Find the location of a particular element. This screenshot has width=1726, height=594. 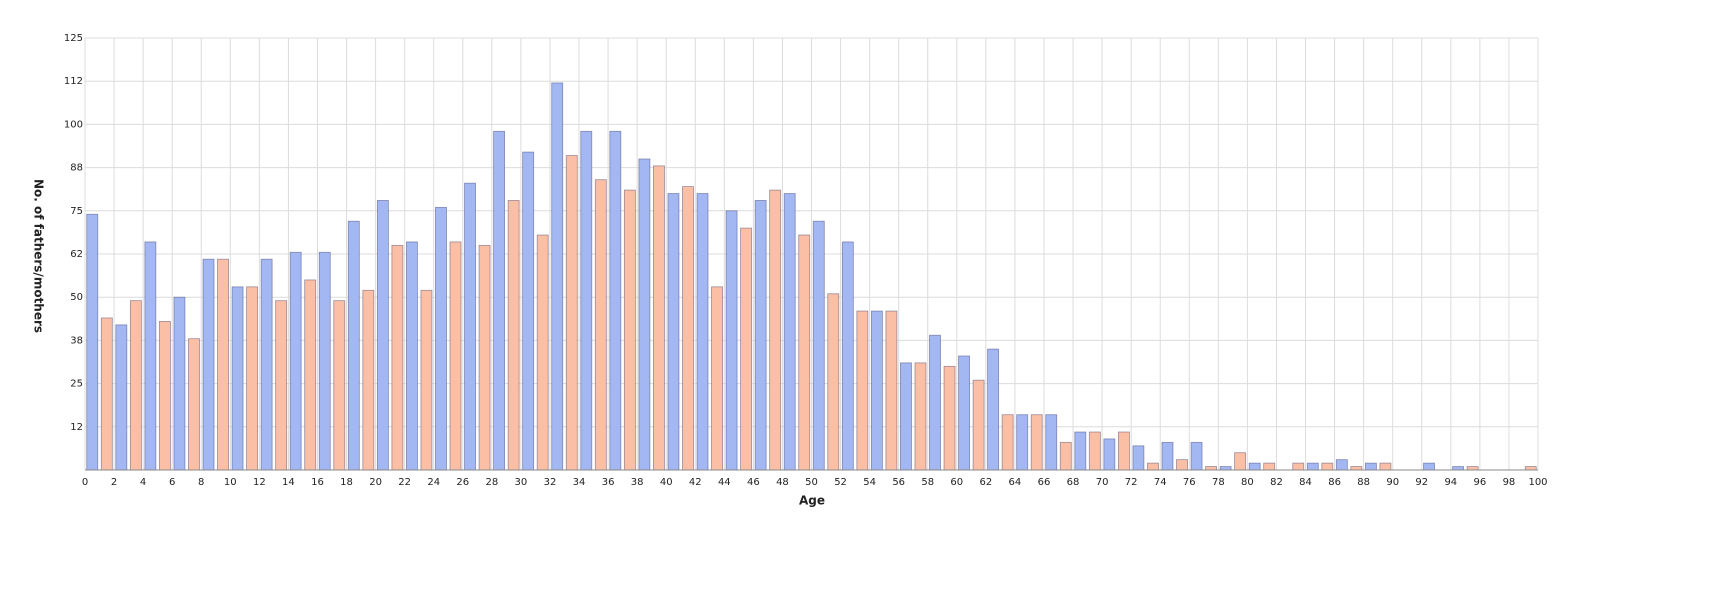

x-tick-label: 66 is located at coordinates (1044, 482).